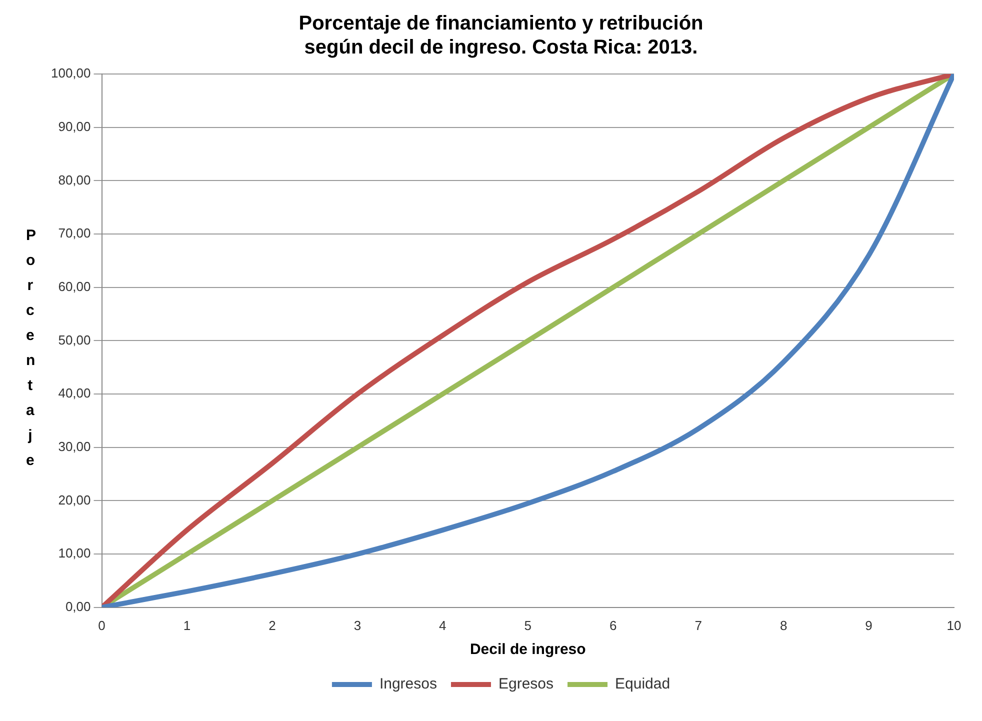 This screenshot has height=721, width=982. What do you see at coordinates (613, 625) in the screenshot?
I see `x-tick-label: 6` at bounding box center [613, 625].